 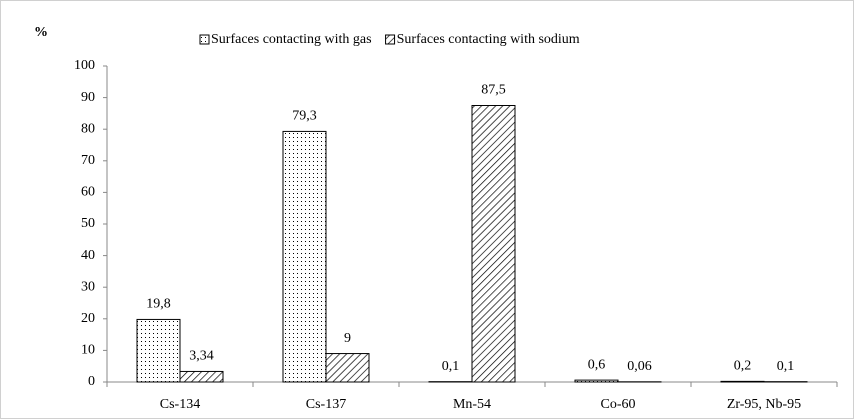 I want to click on value-label: 87,5, so click(x=493, y=90).